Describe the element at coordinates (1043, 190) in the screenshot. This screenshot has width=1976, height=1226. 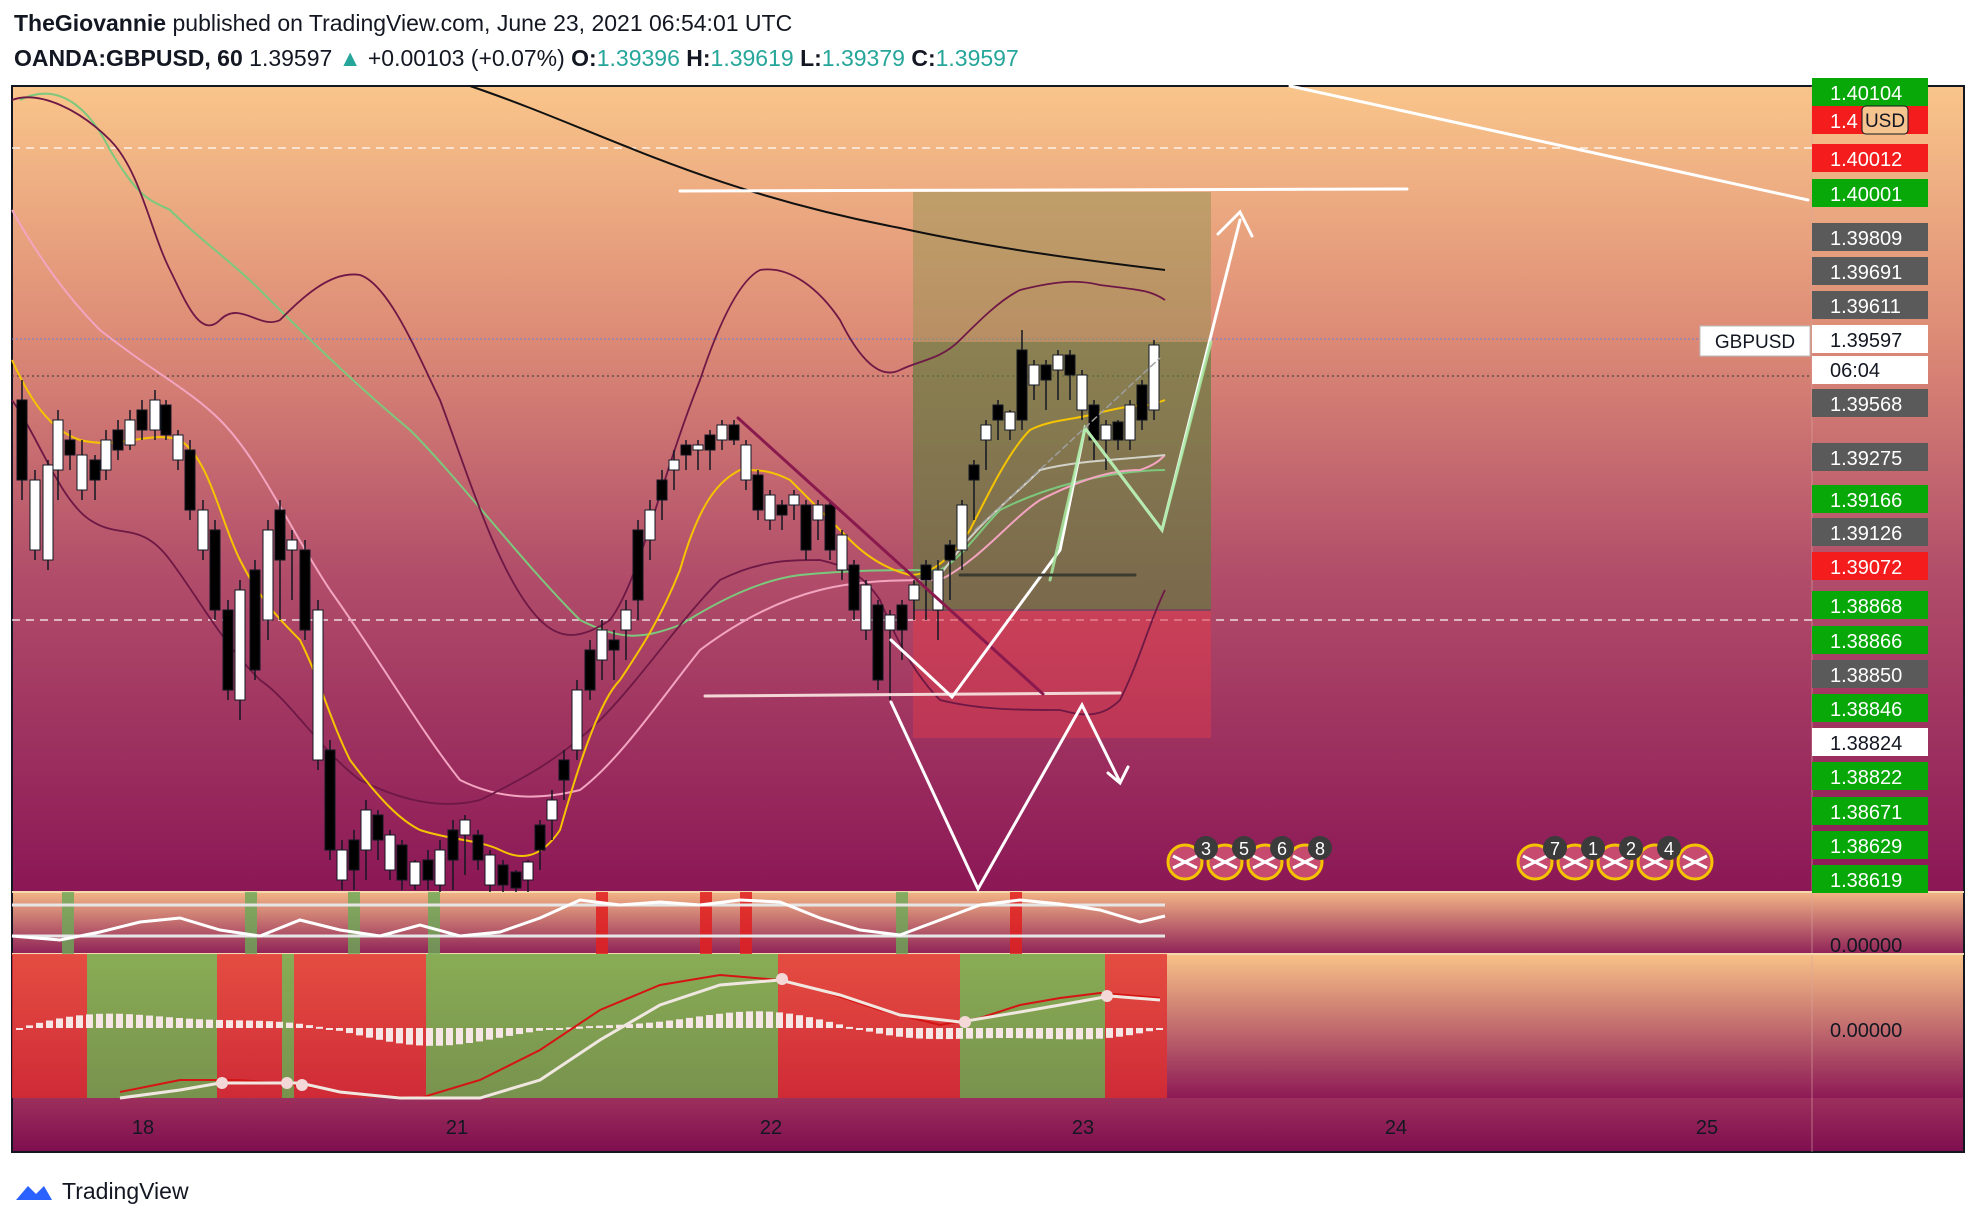
I see `resistance-line` at that location.